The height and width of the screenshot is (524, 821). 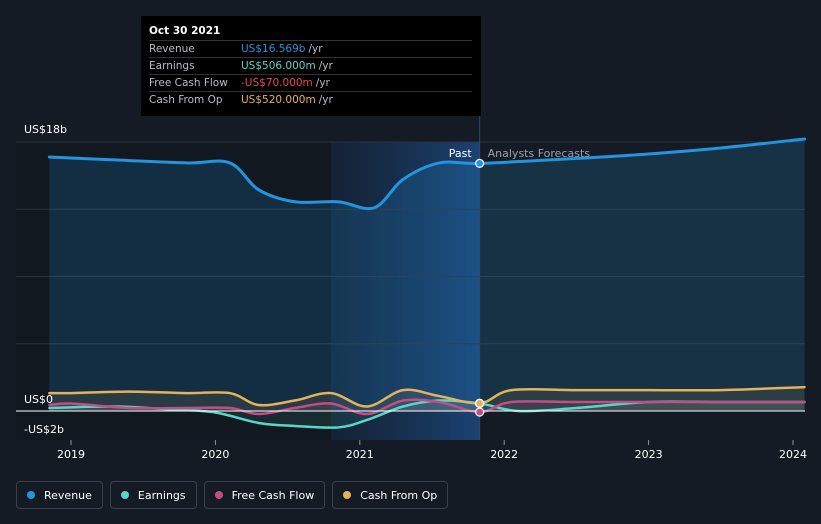 I want to click on legend-item-free-cash-flow: Free Cash Flow, so click(x=264, y=495).